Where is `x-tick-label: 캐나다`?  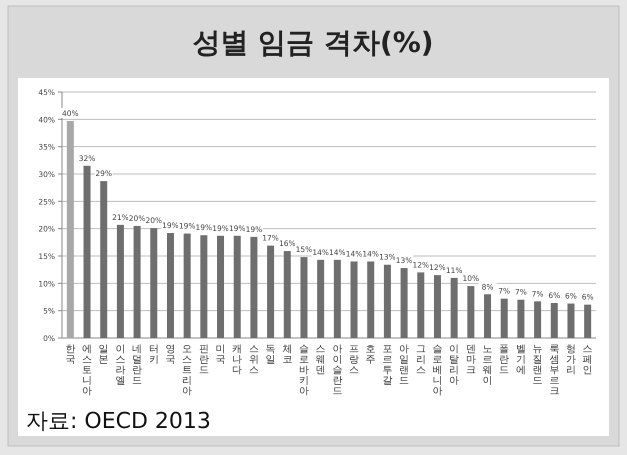 x-tick-label: 캐나다 is located at coordinates (237, 360).